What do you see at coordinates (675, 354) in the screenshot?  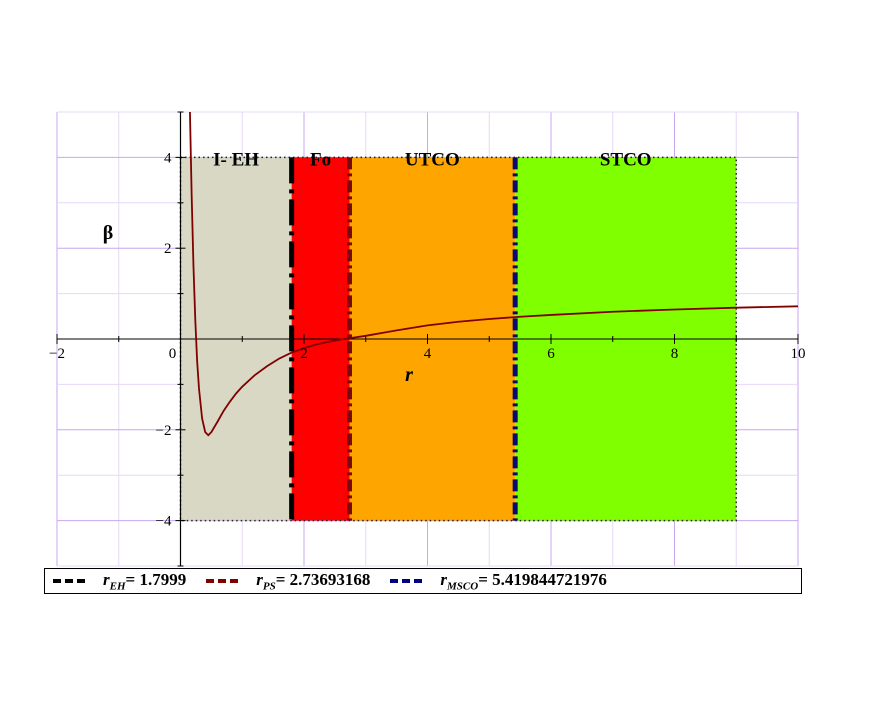 I see `x-tick-label: 8` at bounding box center [675, 354].